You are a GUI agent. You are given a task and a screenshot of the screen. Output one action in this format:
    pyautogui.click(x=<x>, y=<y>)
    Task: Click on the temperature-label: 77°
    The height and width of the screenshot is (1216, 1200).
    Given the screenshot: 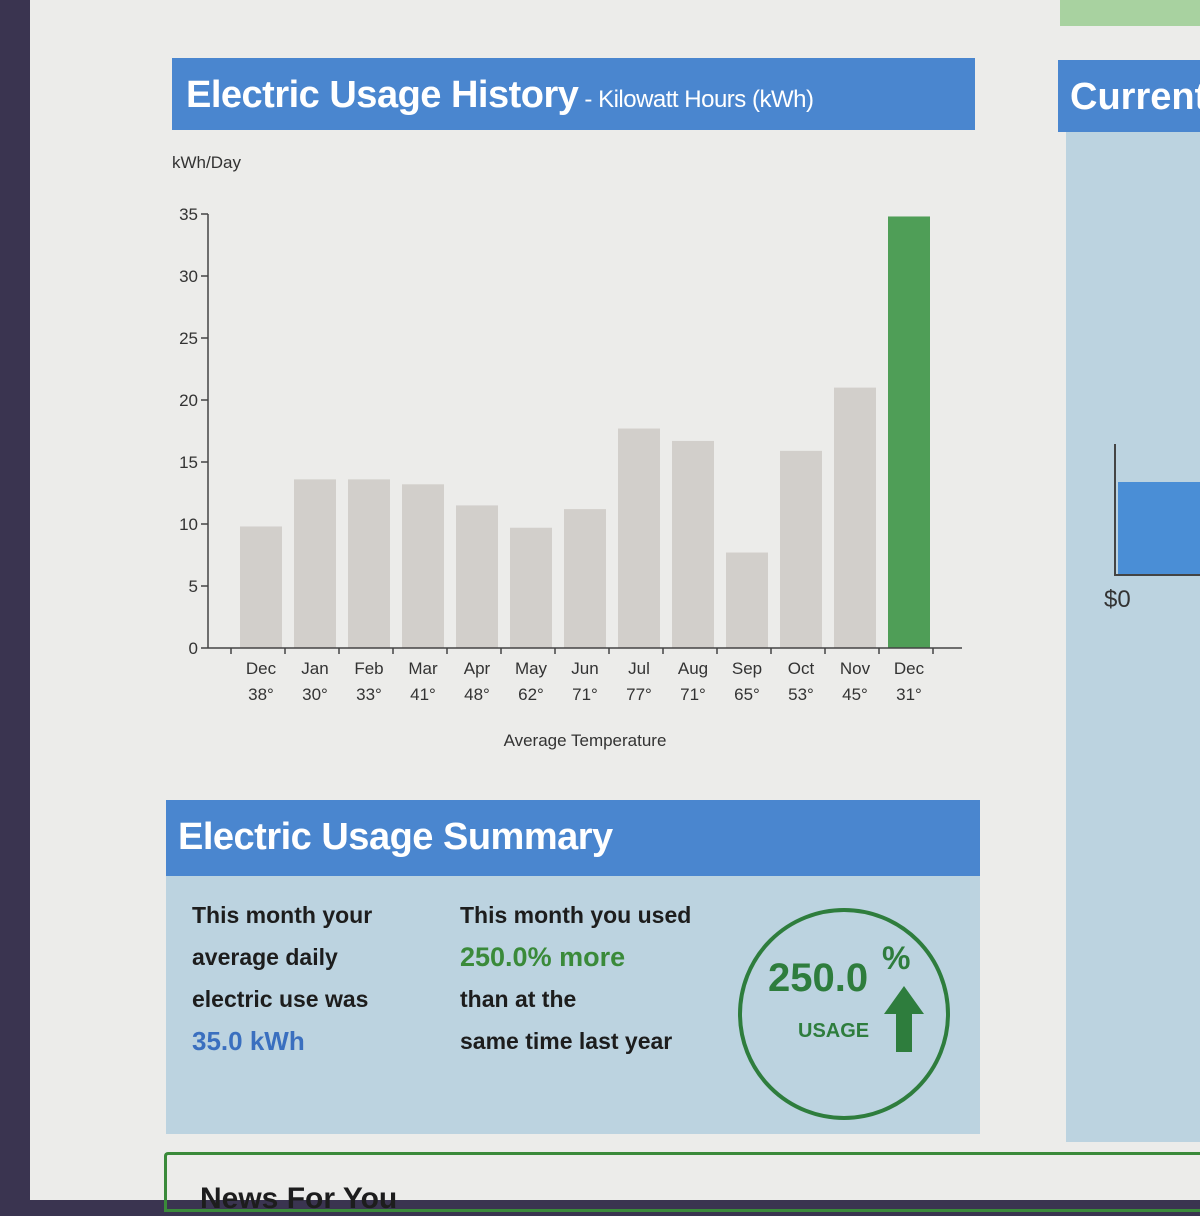 What is the action you would take?
    pyautogui.click(x=639, y=694)
    